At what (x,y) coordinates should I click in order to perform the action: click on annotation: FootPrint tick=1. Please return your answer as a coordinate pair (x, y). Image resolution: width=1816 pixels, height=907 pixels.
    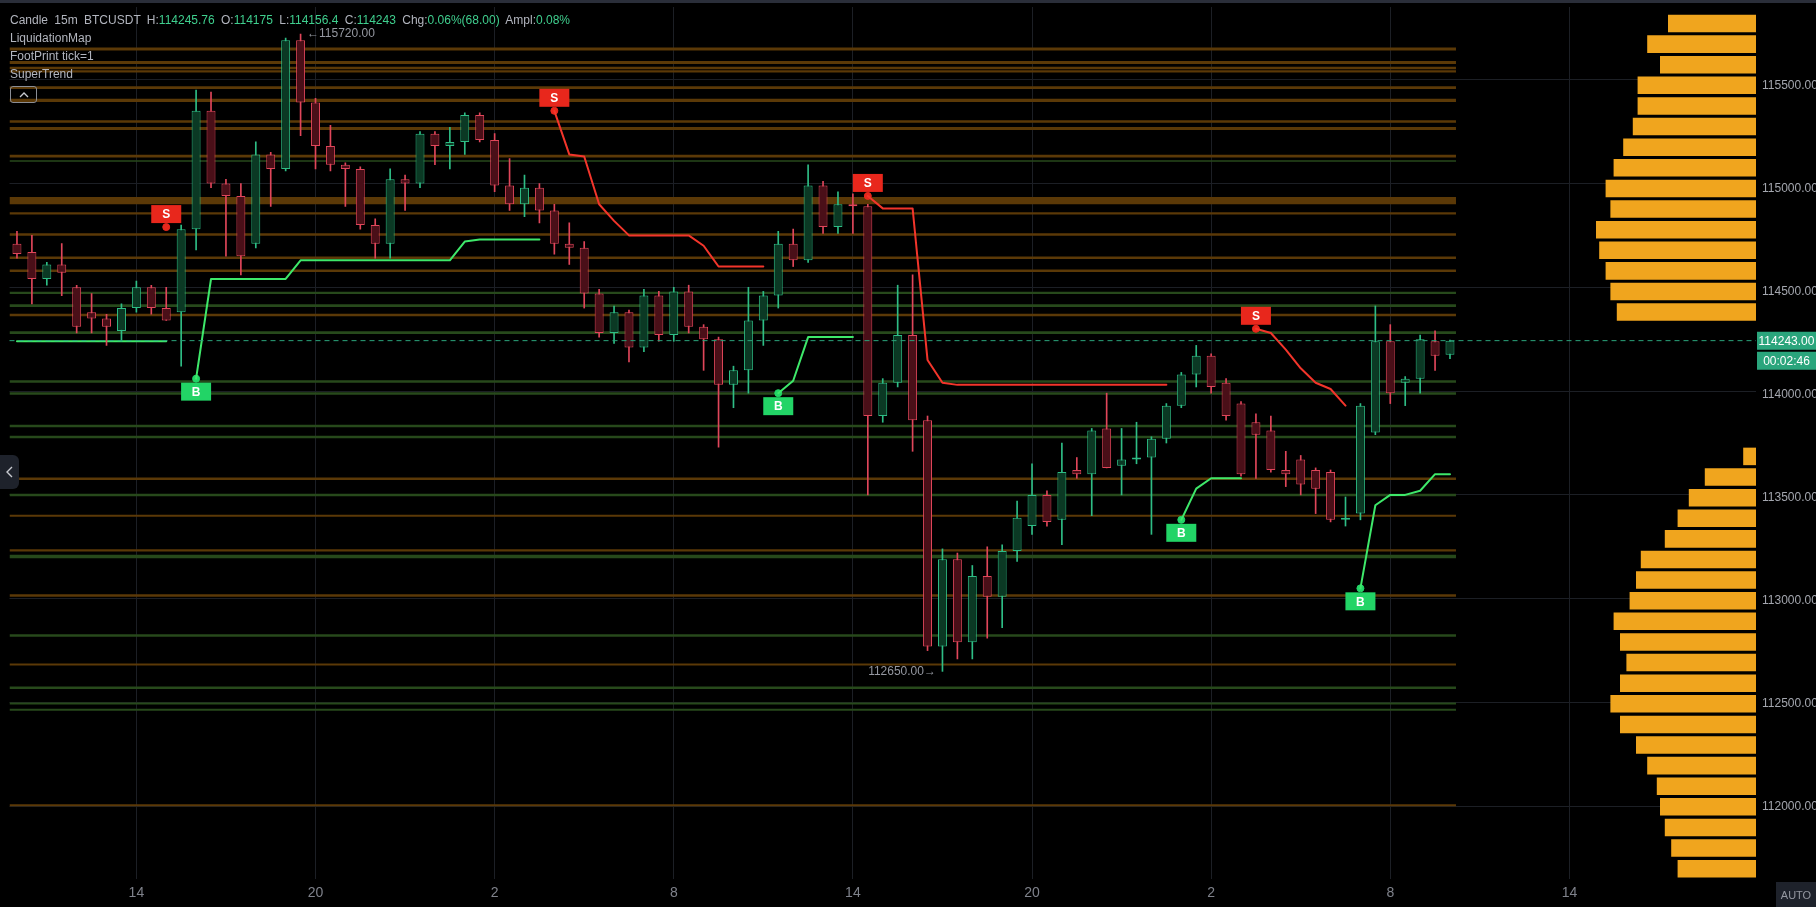
    Looking at the image, I should click on (52, 56).